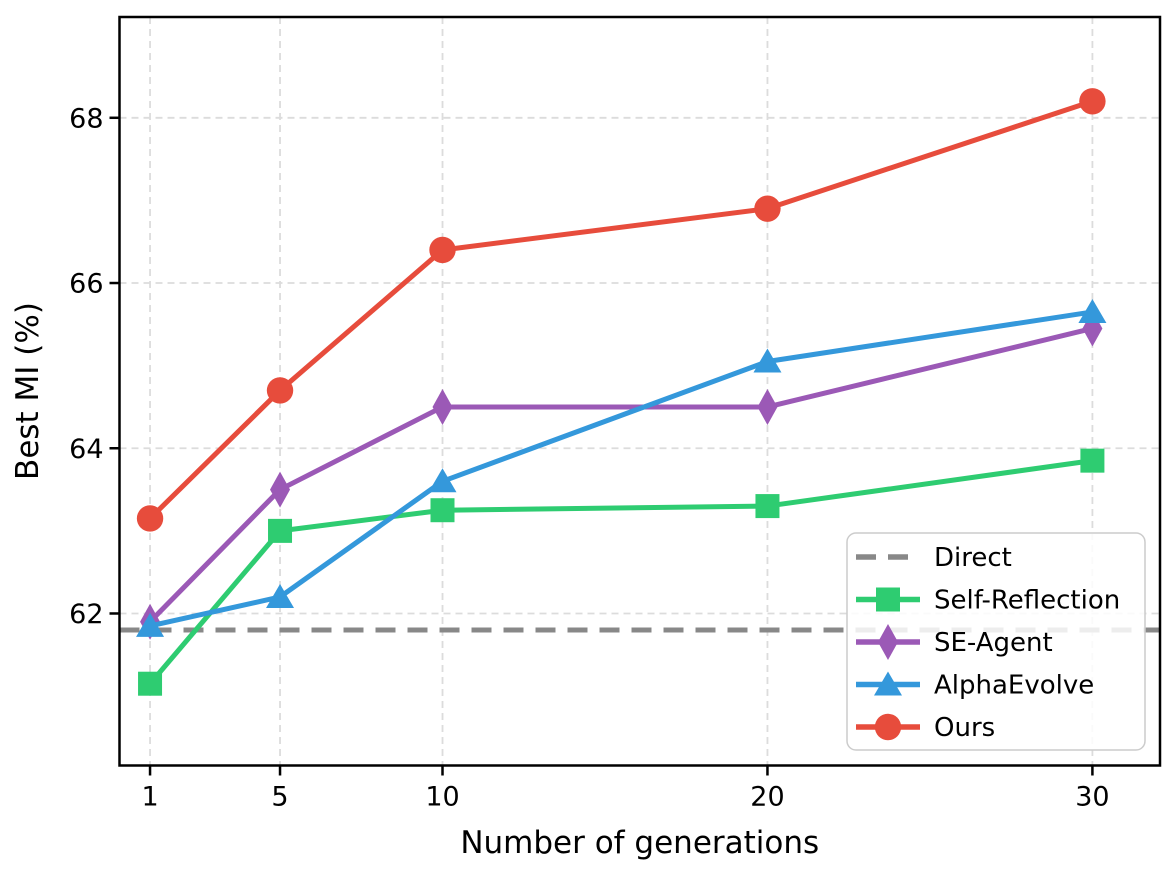 This screenshot has width=1176, height=877. What do you see at coordinates (1092, 797) in the screenshot?
I see `x-tick-label-30: 30` at bounding box center [1092, 797].